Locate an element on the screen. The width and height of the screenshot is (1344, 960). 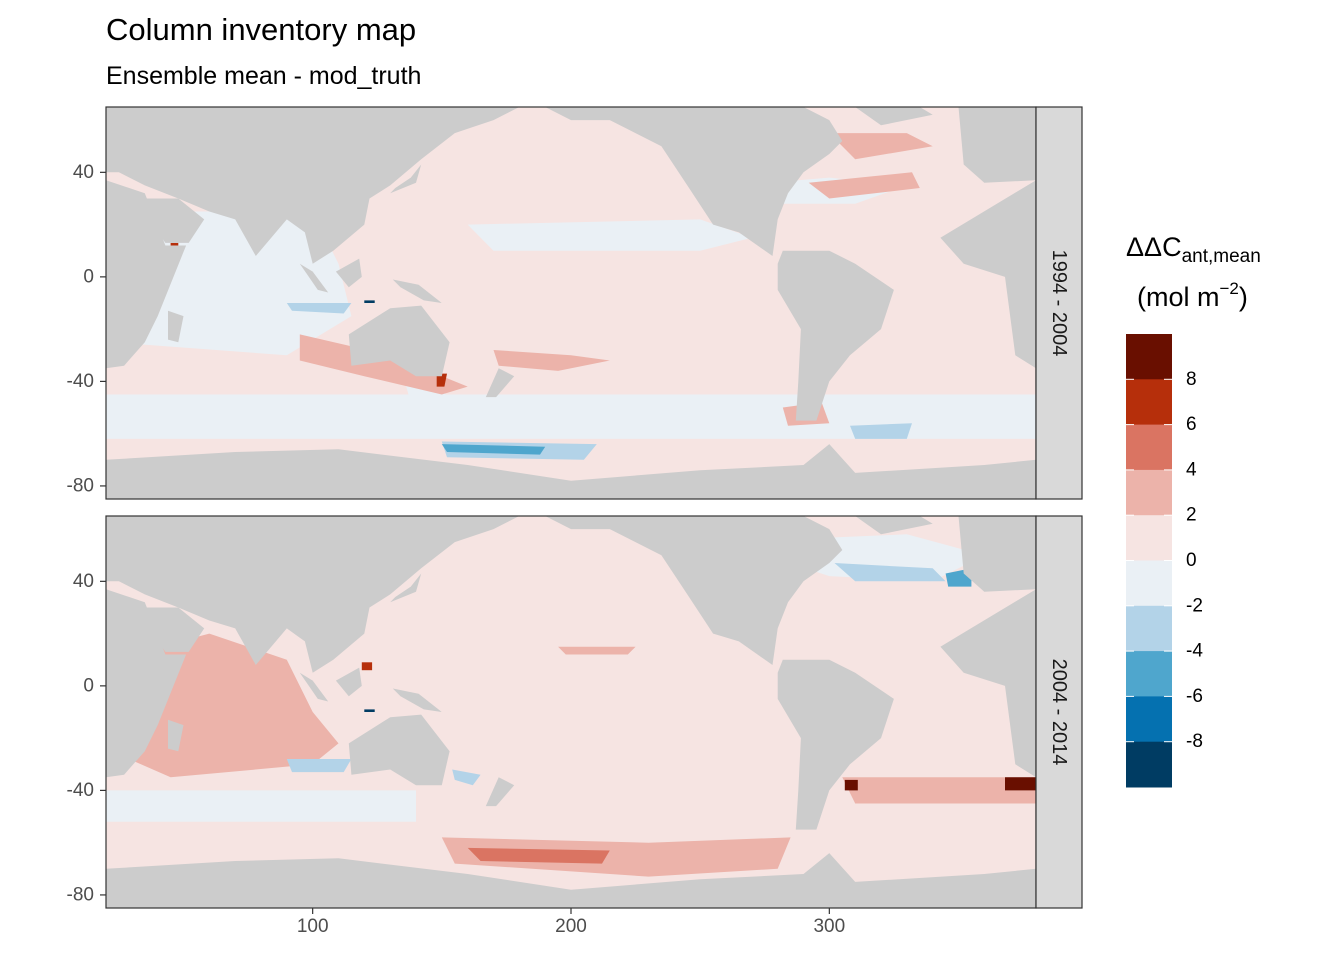
legend: ΔΔCant,mean (mol m−2) 8 6 4 2 0 -2 -4 -6 -8 is located at coordinates (1193, 510).